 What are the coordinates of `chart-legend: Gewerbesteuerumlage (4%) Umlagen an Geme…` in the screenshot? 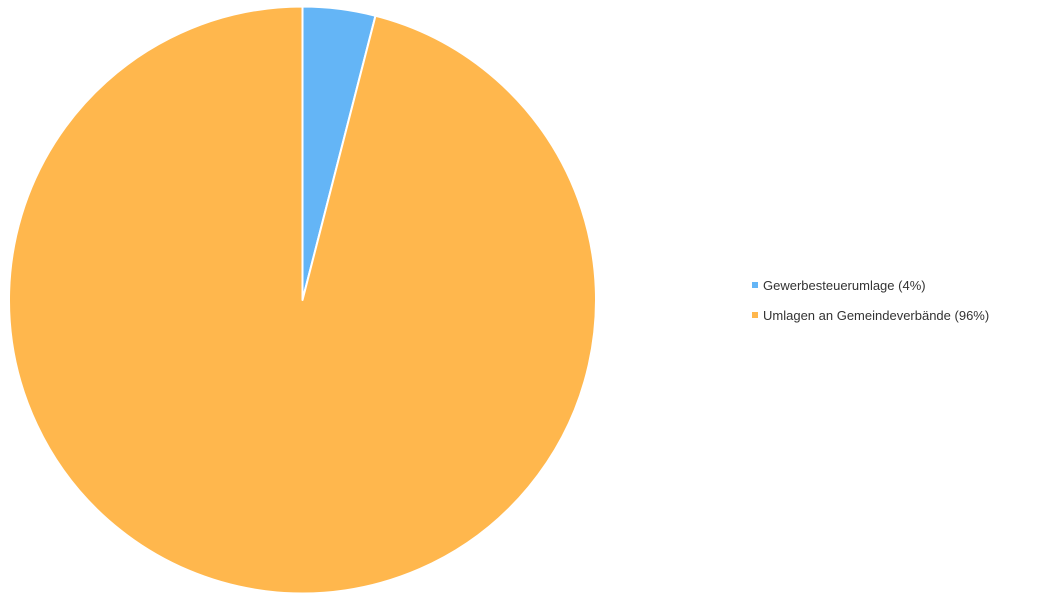 It's located at (899, 306).